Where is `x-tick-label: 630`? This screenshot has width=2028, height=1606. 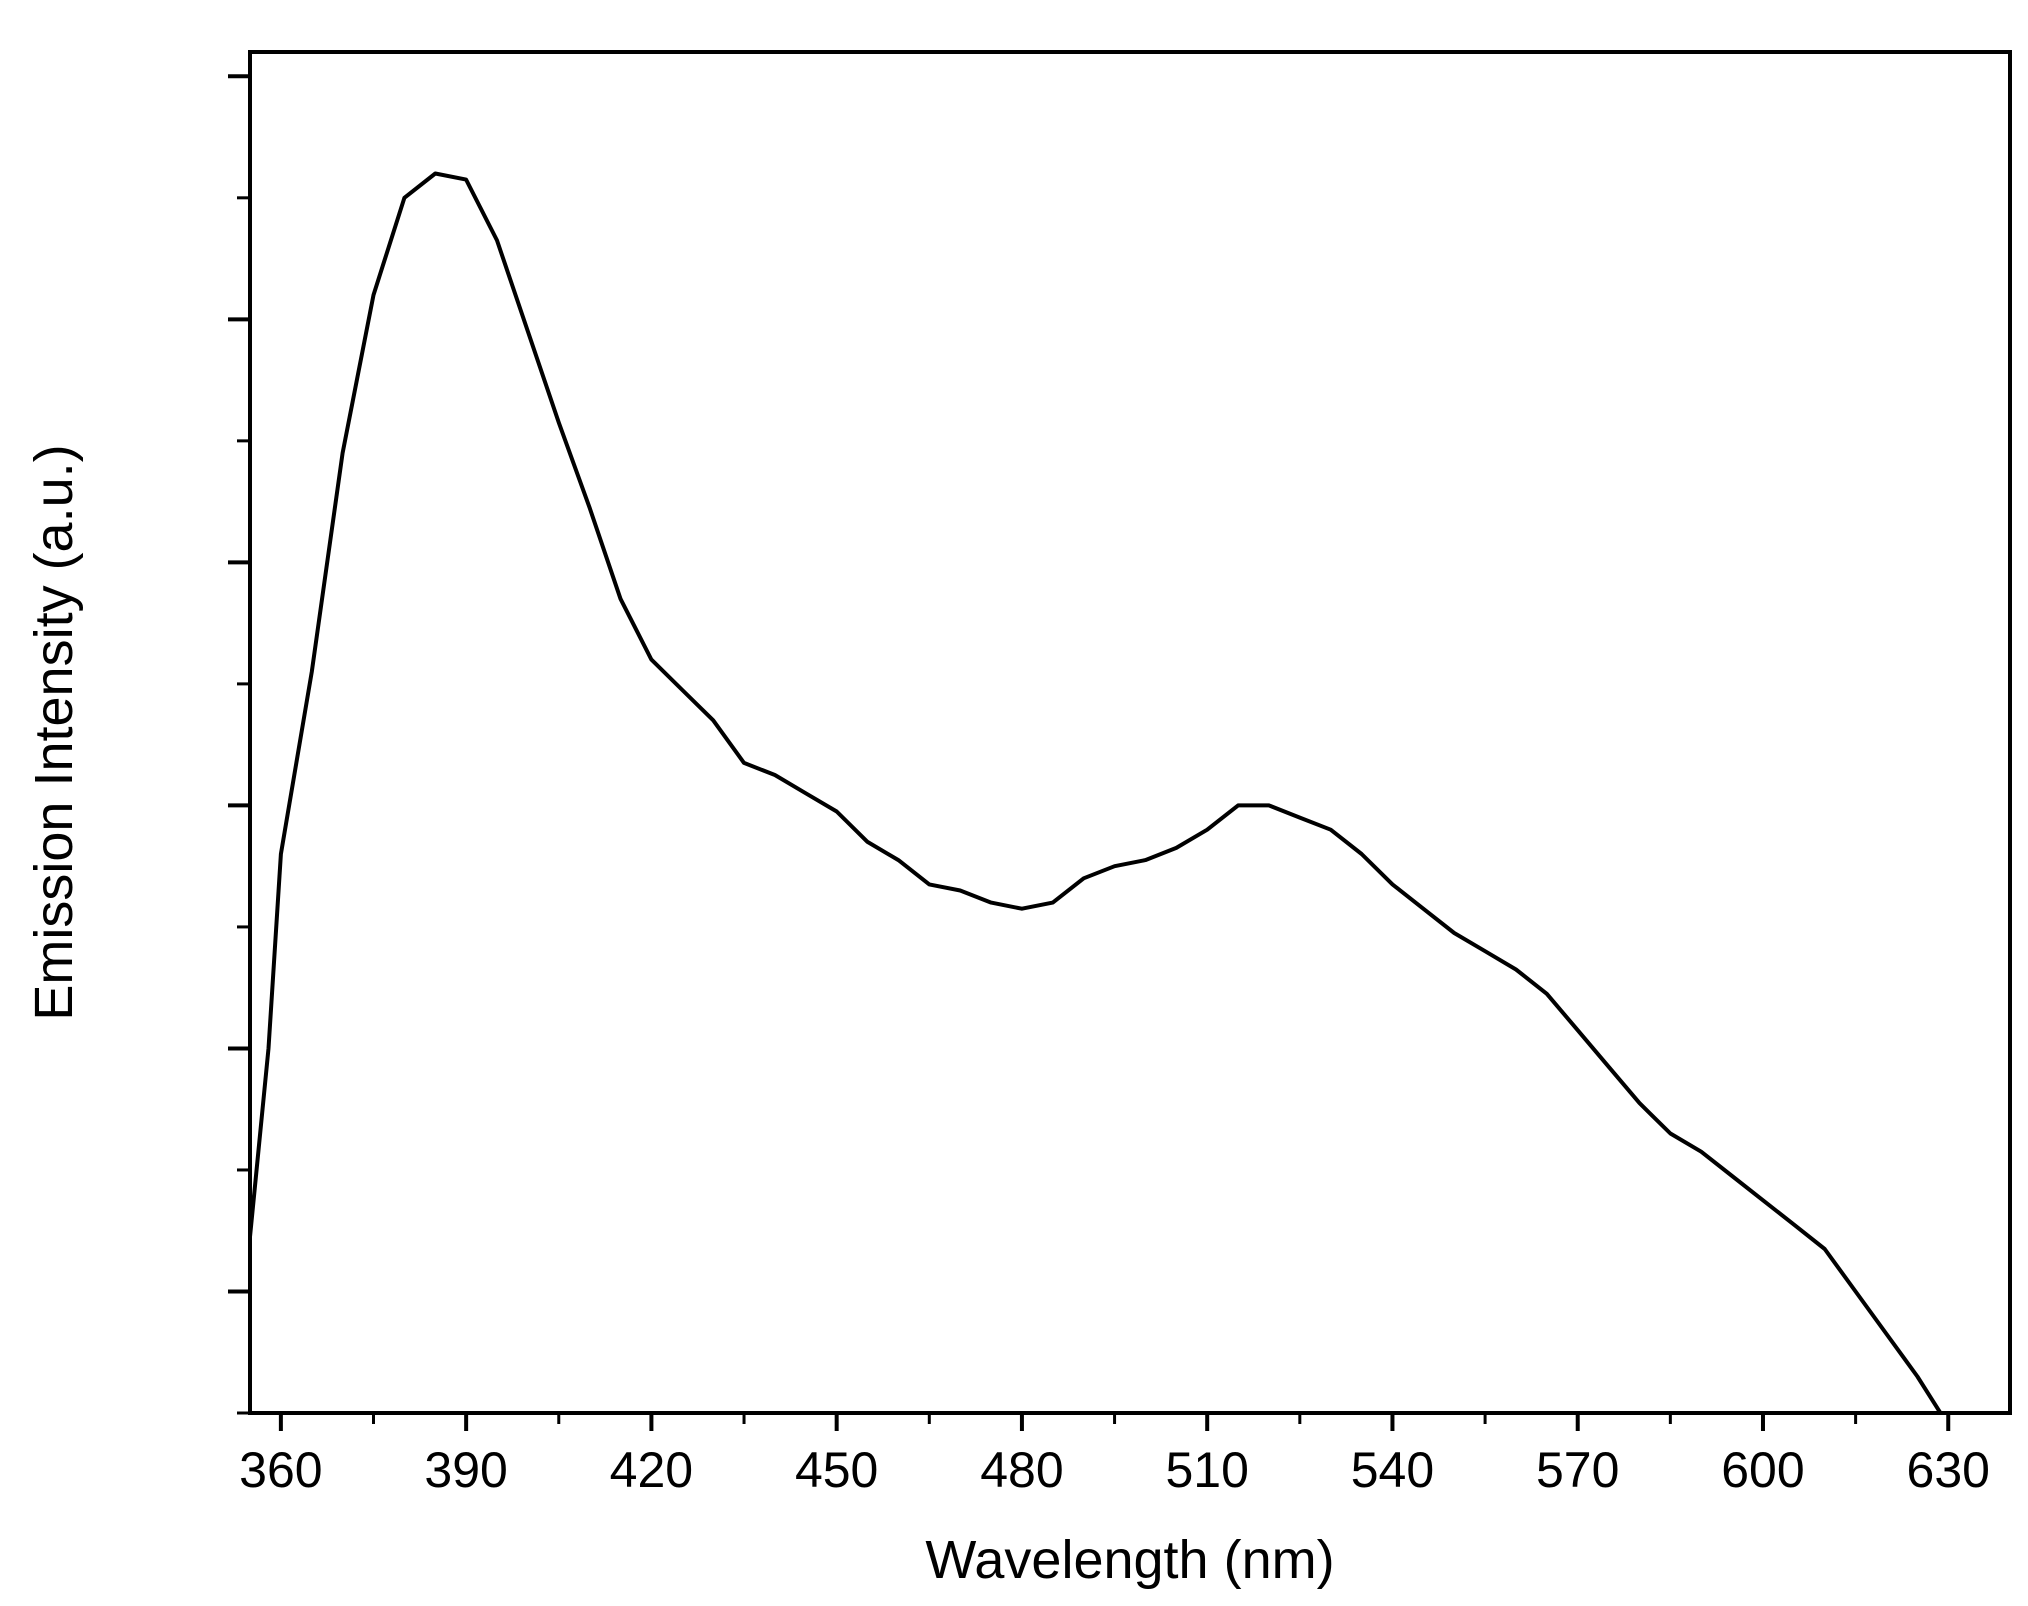 x-tick-label: 630 is located at coordinates (1948, 1470).